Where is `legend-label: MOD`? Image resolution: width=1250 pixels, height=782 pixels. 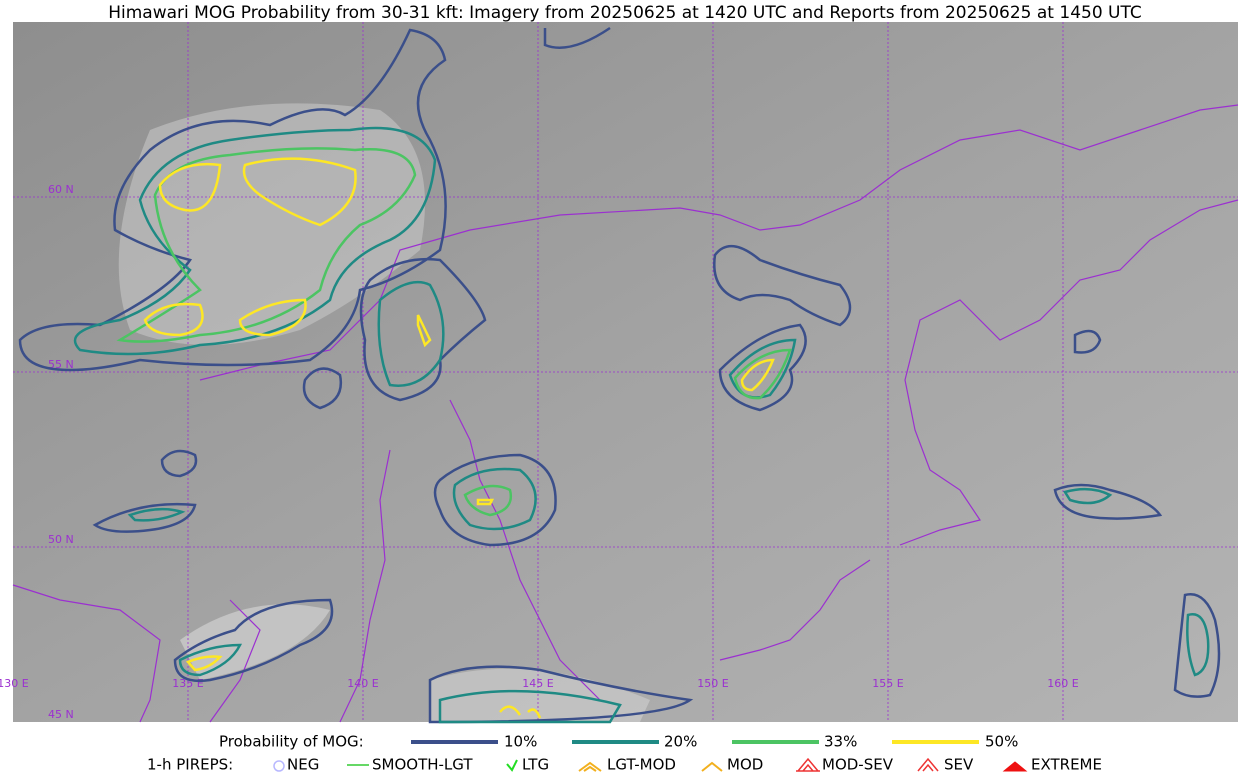
legend-label: MOD is located at coordinates (745, 765).